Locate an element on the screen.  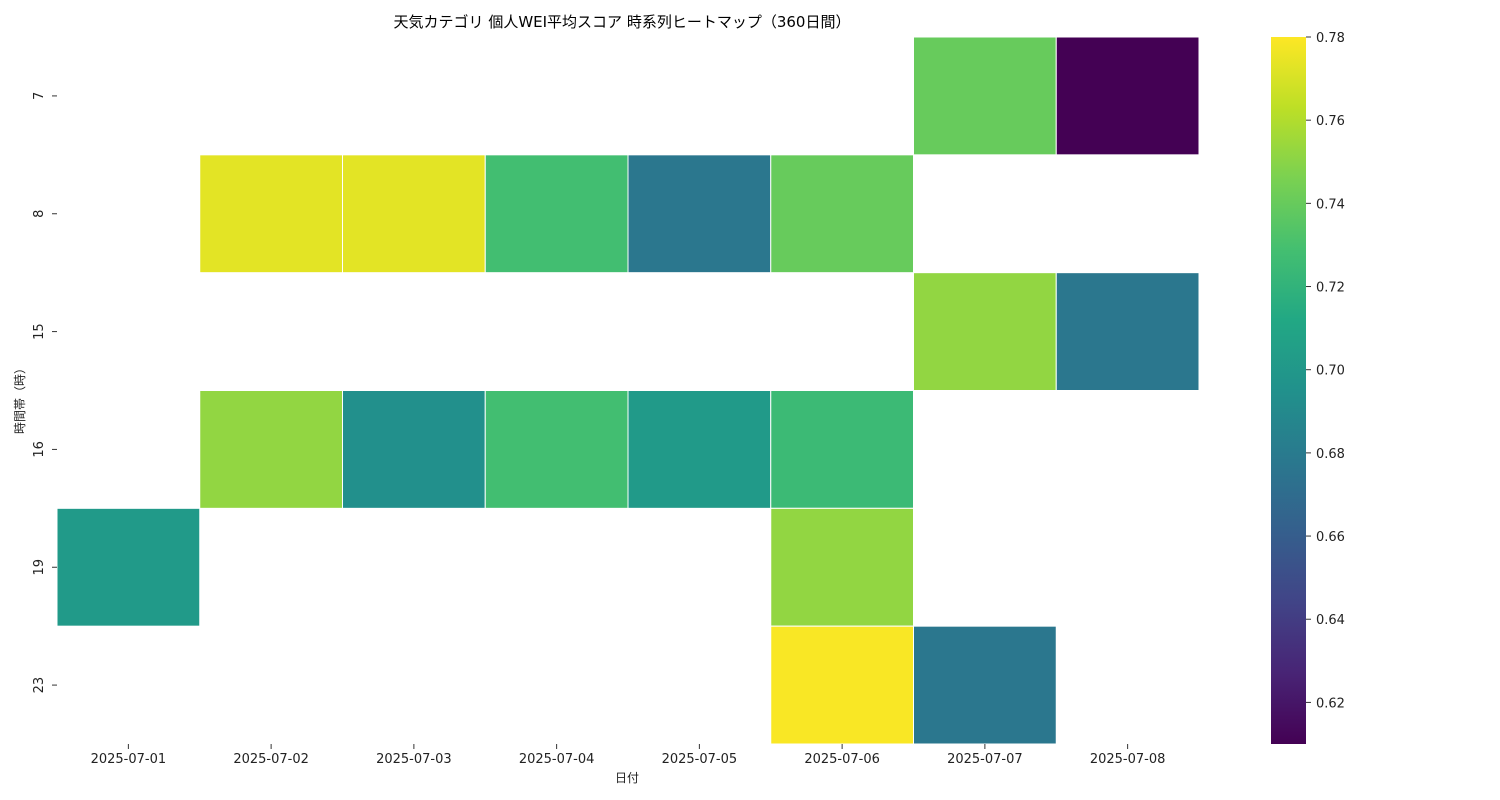
colorbar-tick-label: 0.76 is located at coordinates (1330, 121).